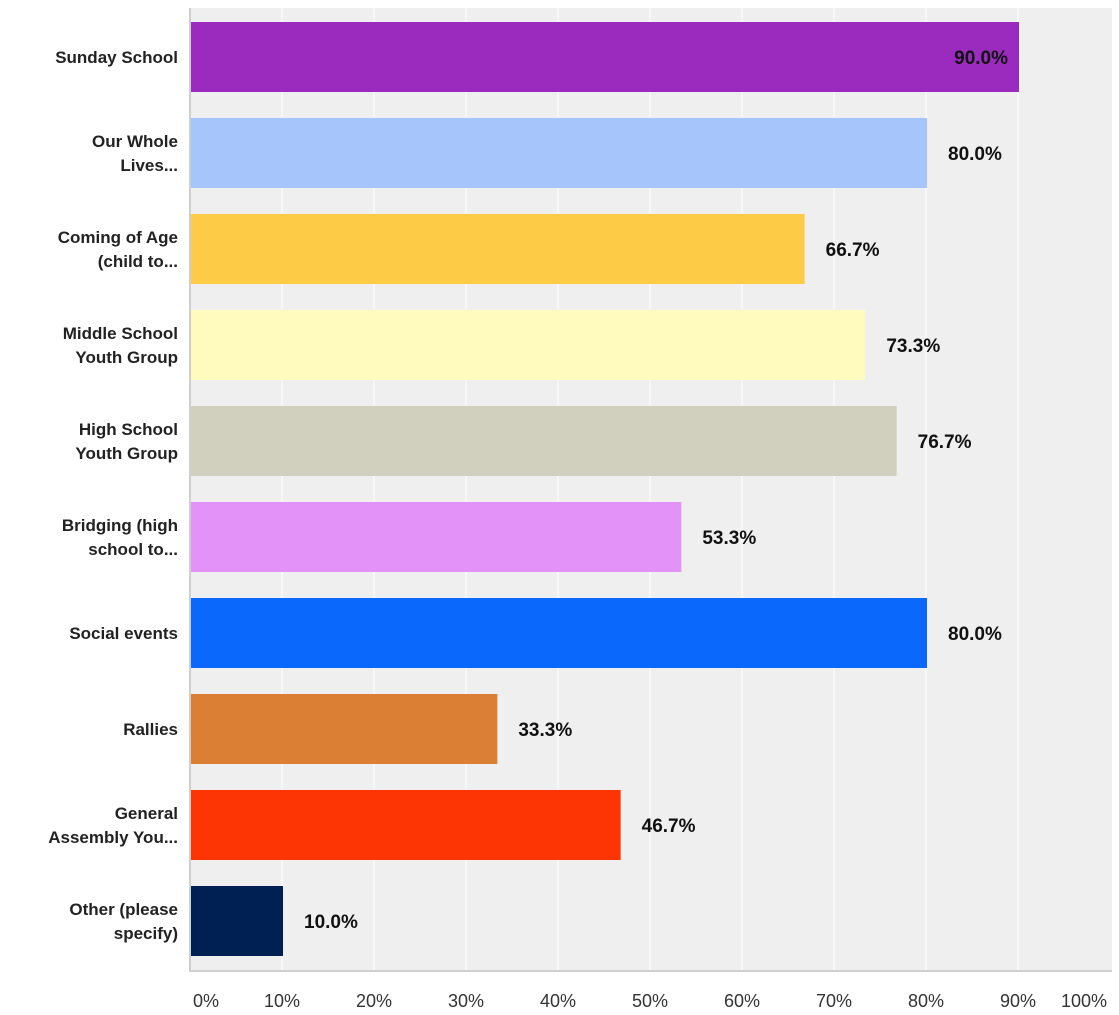 Image resolution: width=1119 pixels, height=1015 pixels. I want to click on x-tick-labels: 0% 10% 20% 30% 40% 50% 60% 70% 80% 90% 100%, so click(650, 1001).